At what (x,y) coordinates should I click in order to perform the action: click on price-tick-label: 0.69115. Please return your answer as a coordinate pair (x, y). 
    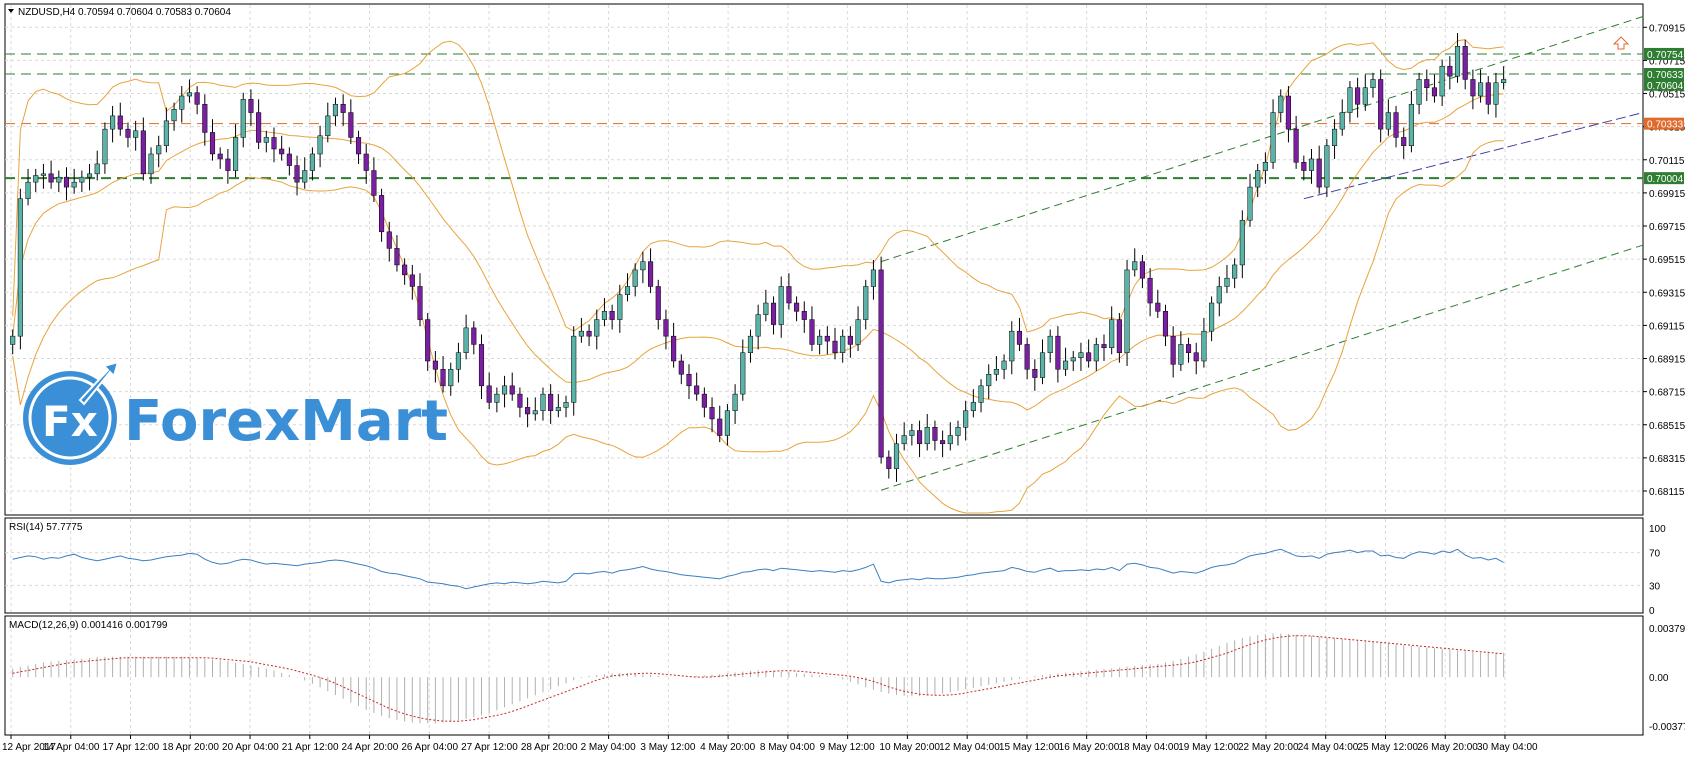
    Looking at the image, I should click on (1667, 326).